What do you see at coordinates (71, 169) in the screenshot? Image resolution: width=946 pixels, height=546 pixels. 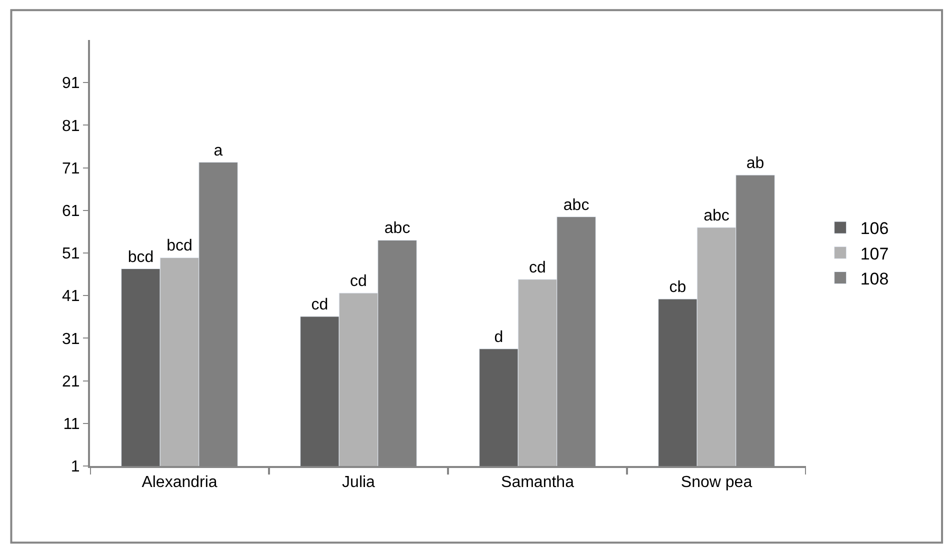 I see `y-tick-label: 71` at bounding box center [71, 169].